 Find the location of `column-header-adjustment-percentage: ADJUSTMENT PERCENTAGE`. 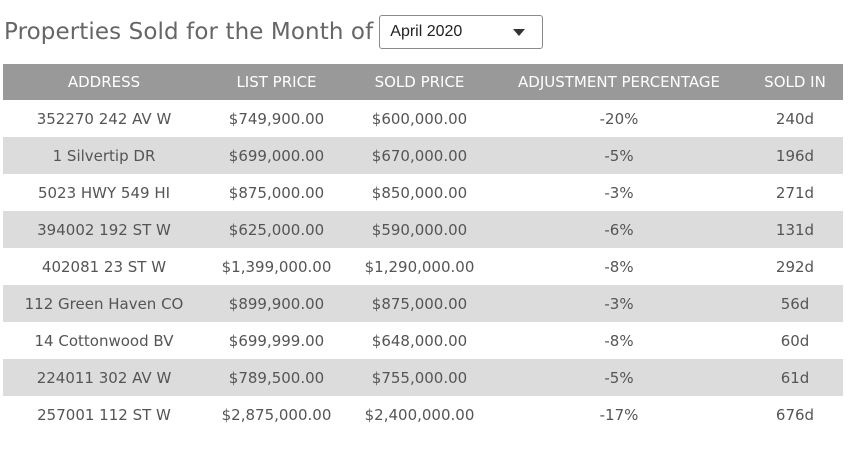

column-header-adjustment-percentage: ADJUSTMENT PERCENTAGE is located at coordinates (619, 82).